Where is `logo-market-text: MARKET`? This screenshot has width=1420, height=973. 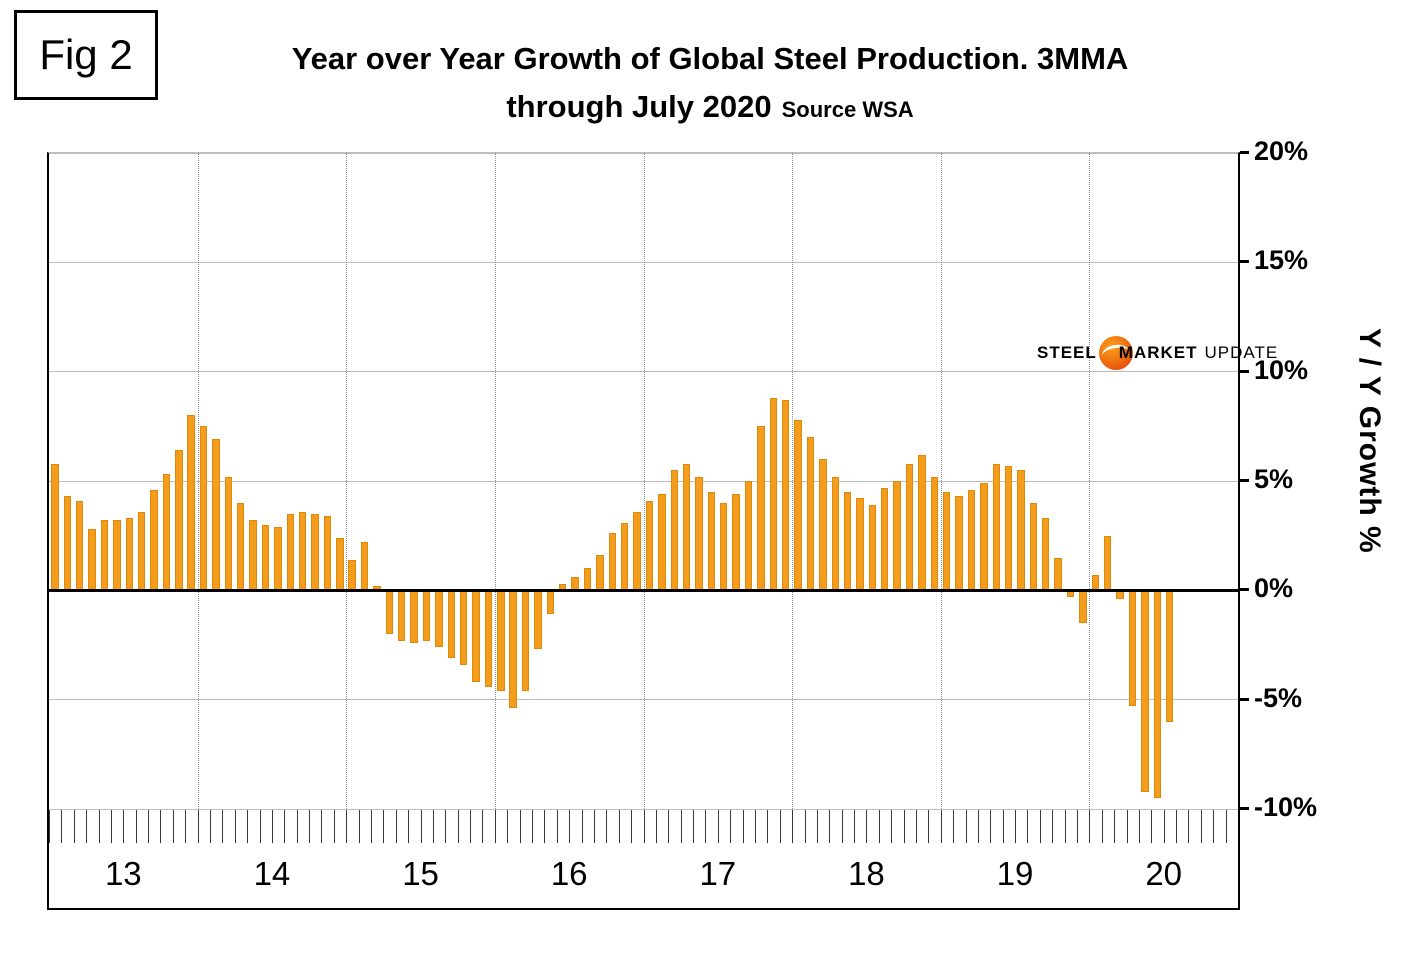
logo-market-text: MARKET is located at coordinates (1158, 352).